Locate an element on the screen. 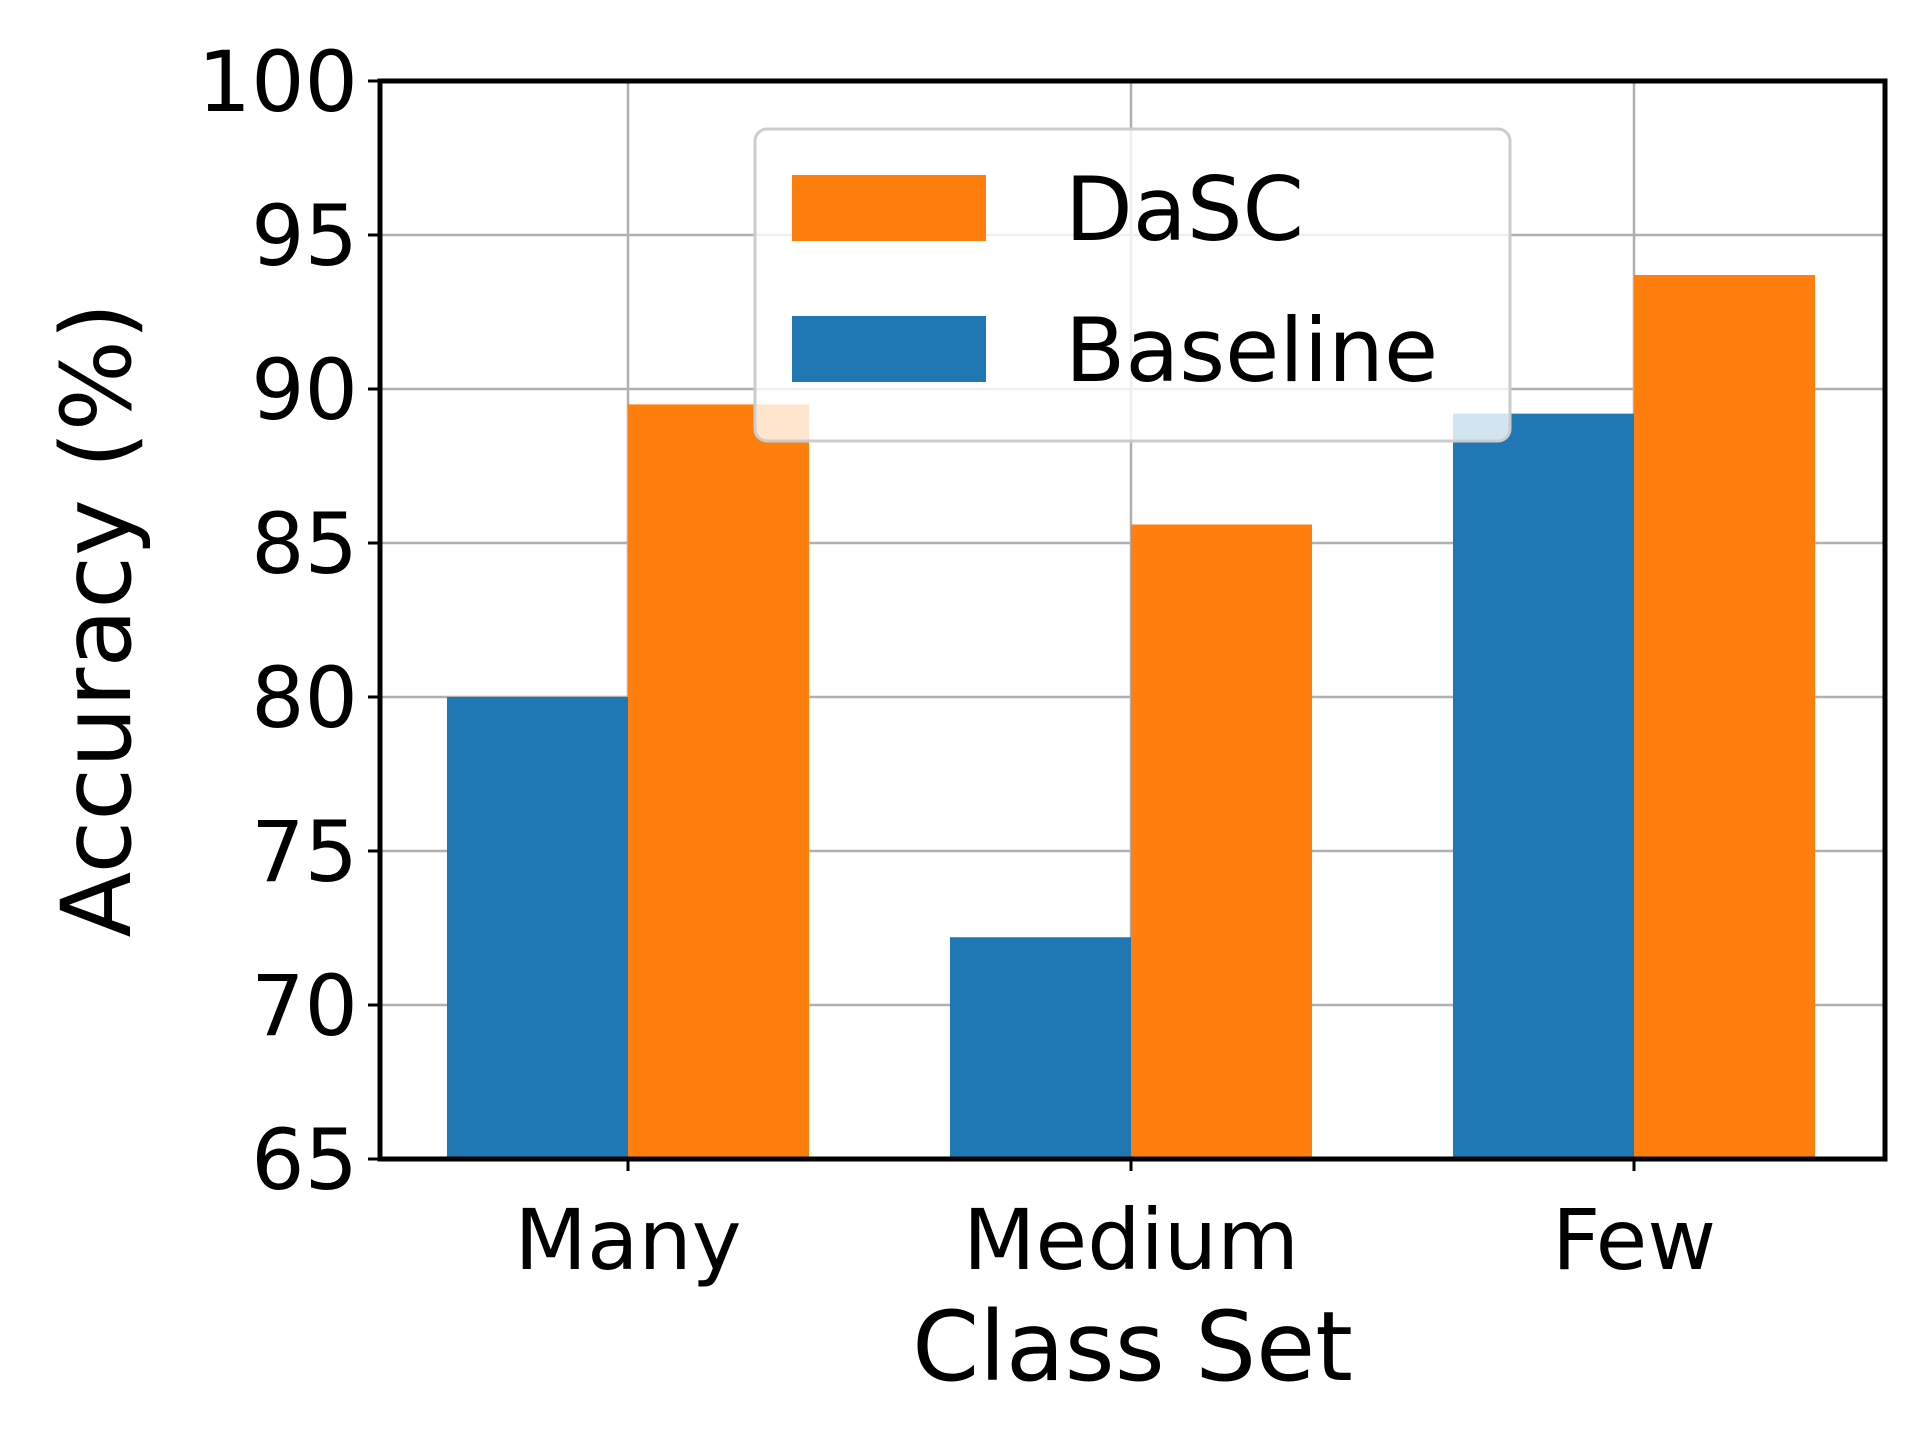 The width and height of the screenshot is (1920, 1440). y-tick-label: 70 is located at coordinates (304, 1006).